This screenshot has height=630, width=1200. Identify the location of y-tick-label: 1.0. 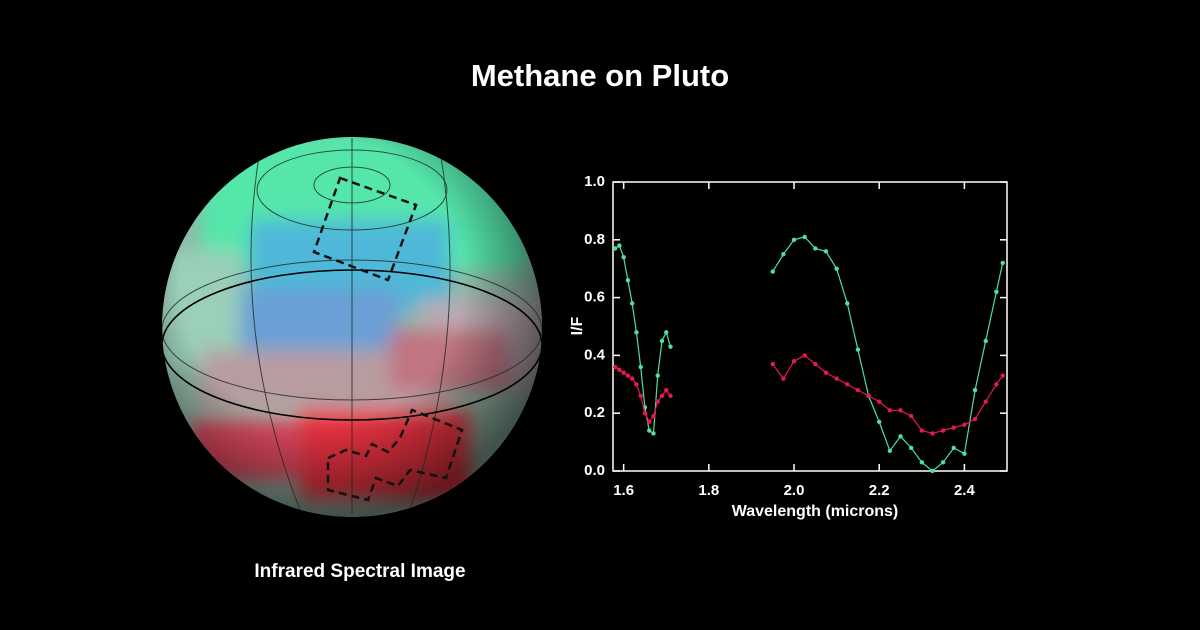
(594, 181).